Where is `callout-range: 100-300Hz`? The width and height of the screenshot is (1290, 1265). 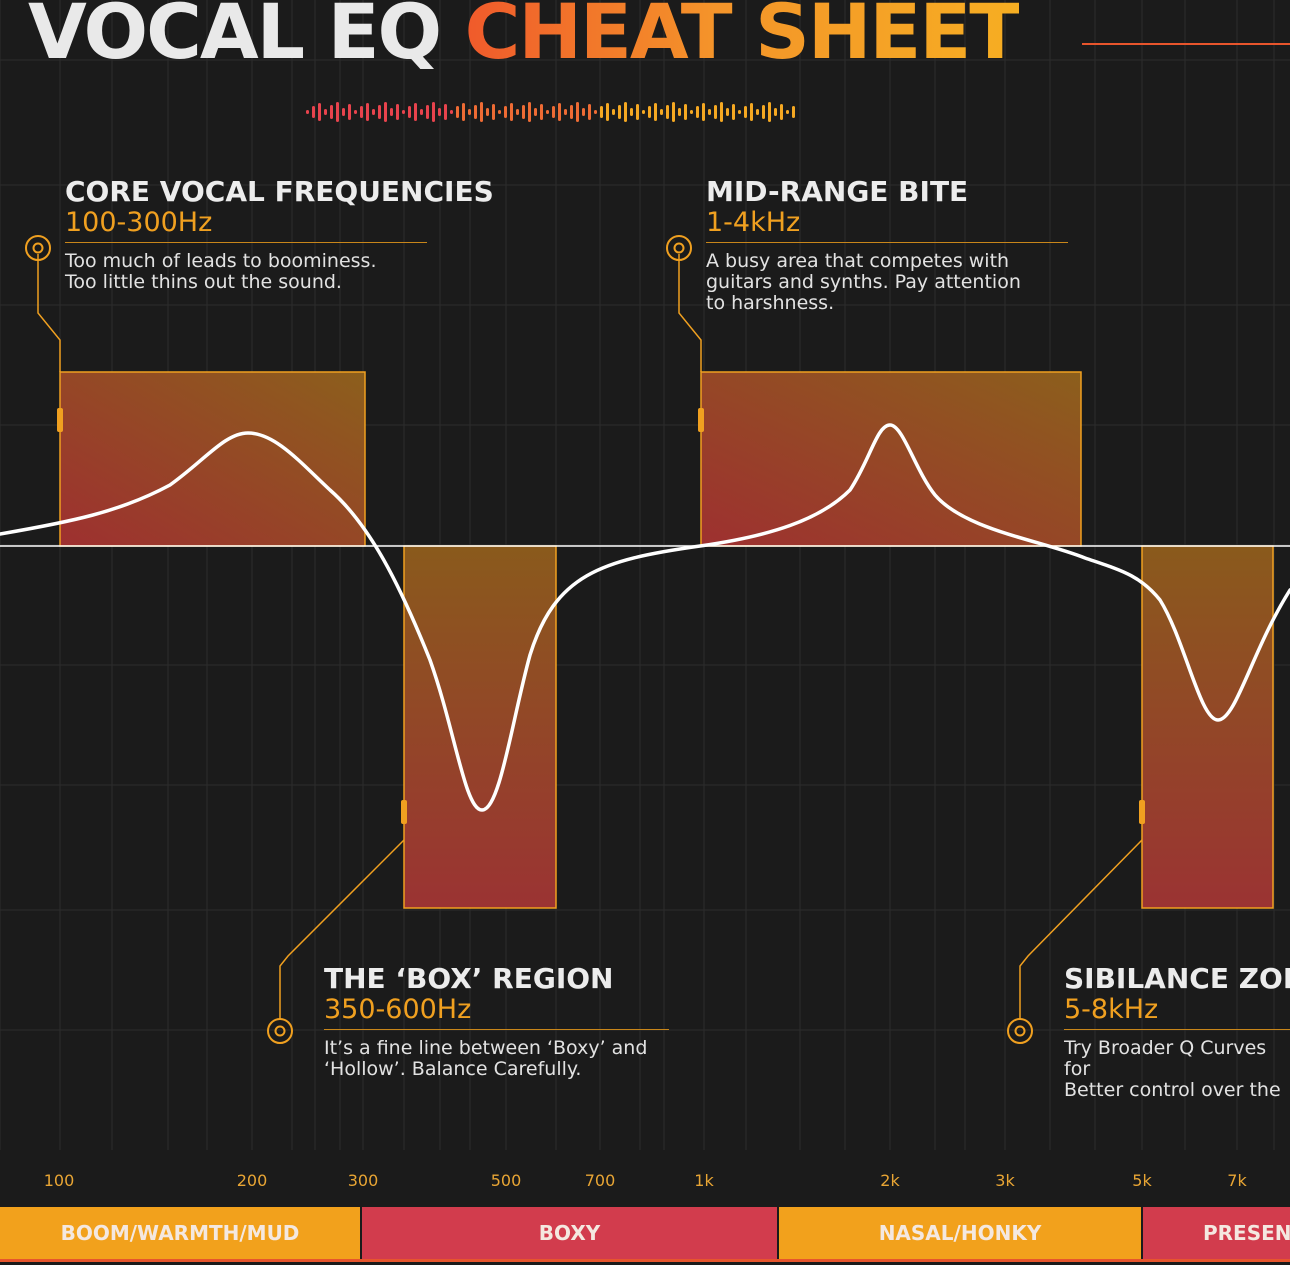 callout-range: 100-300Hz is located at coordinates (139, 222).